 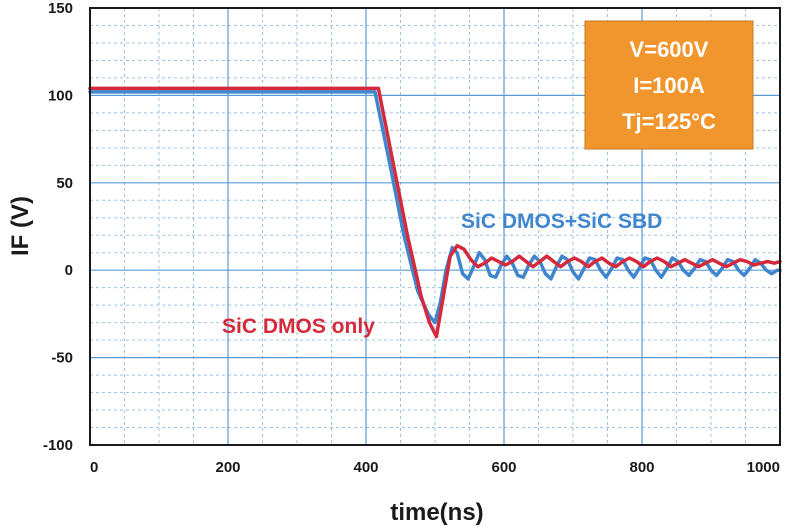 I want to click on annotation-line-voltage: V=600V, so click(x=669, y=49).